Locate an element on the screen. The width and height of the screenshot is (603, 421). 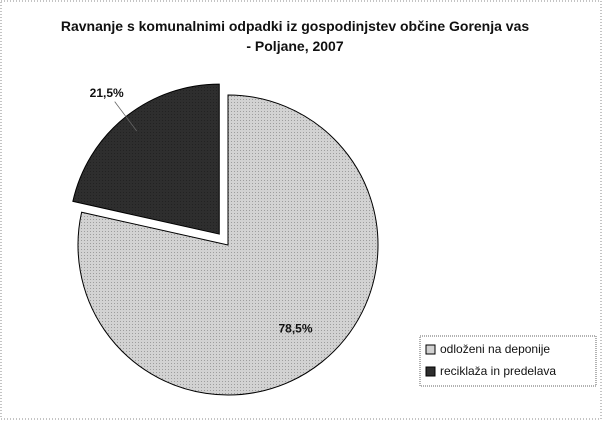
slice-texture is located at coordinates (146, 159).